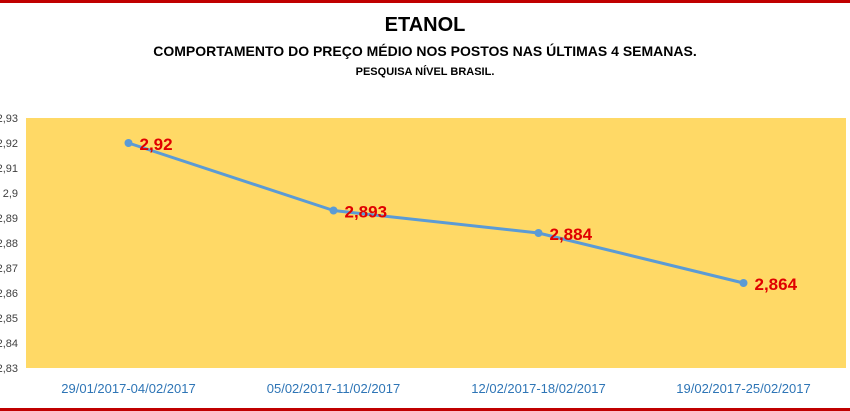 The height and width of the screenshot is (411, 850). I want to click on bottom-frame-line, so click(425, 409).